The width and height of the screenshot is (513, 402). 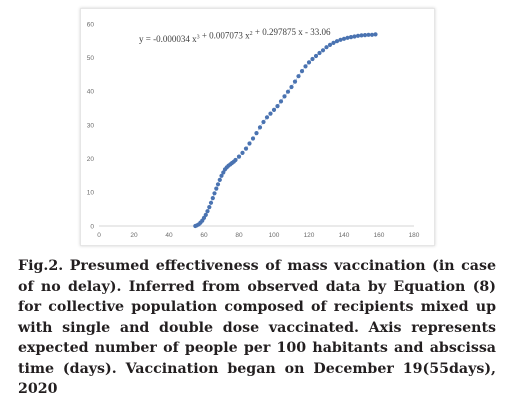 I want to click on y-tick-label: 40, so click(x=91, y=92).